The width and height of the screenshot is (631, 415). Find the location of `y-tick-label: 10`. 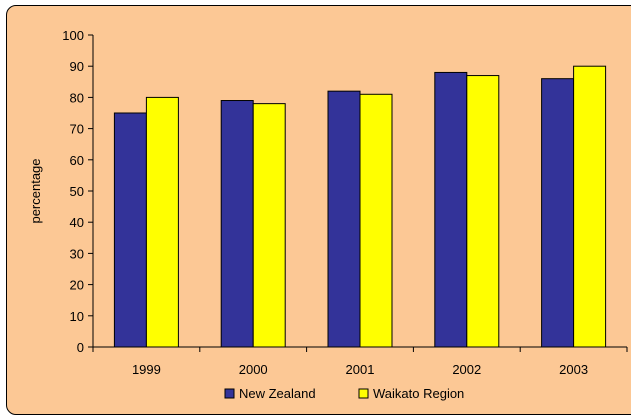

y-tick-label: 10 is located at coordinates (77, 316).